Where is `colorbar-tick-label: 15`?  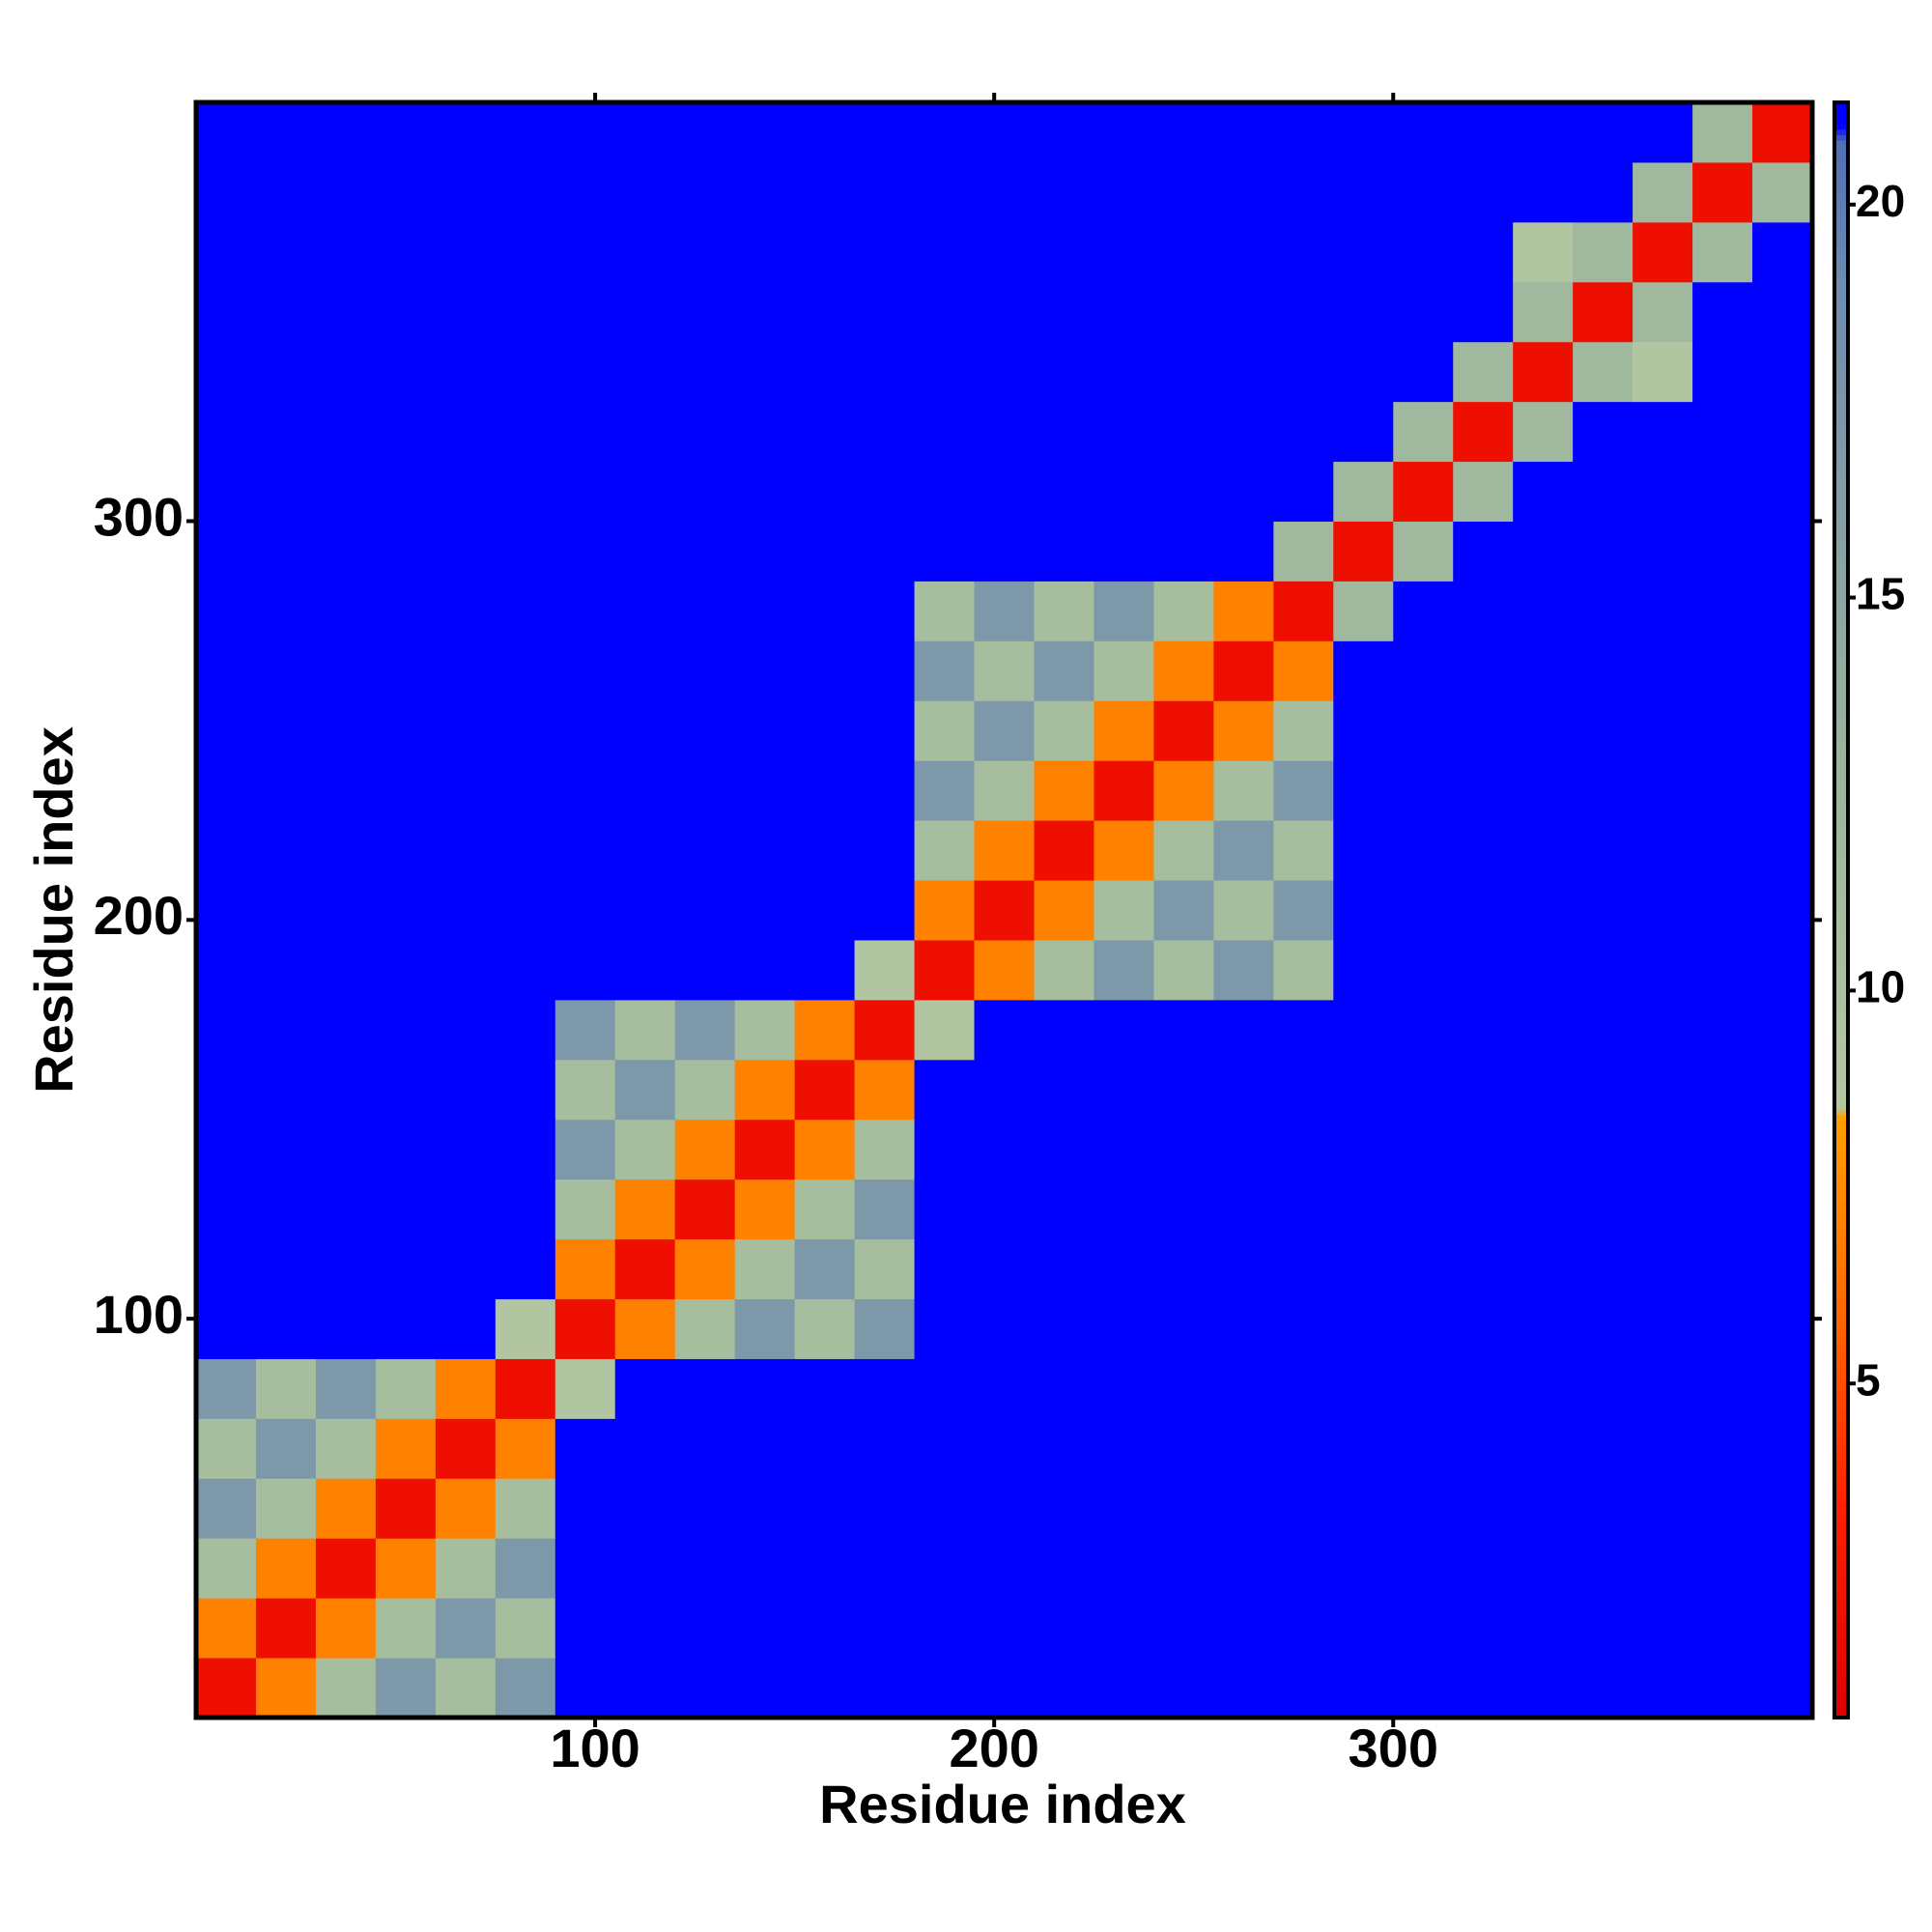
colorbar-tick-label: 15 is located at coordinates (1880, 594).